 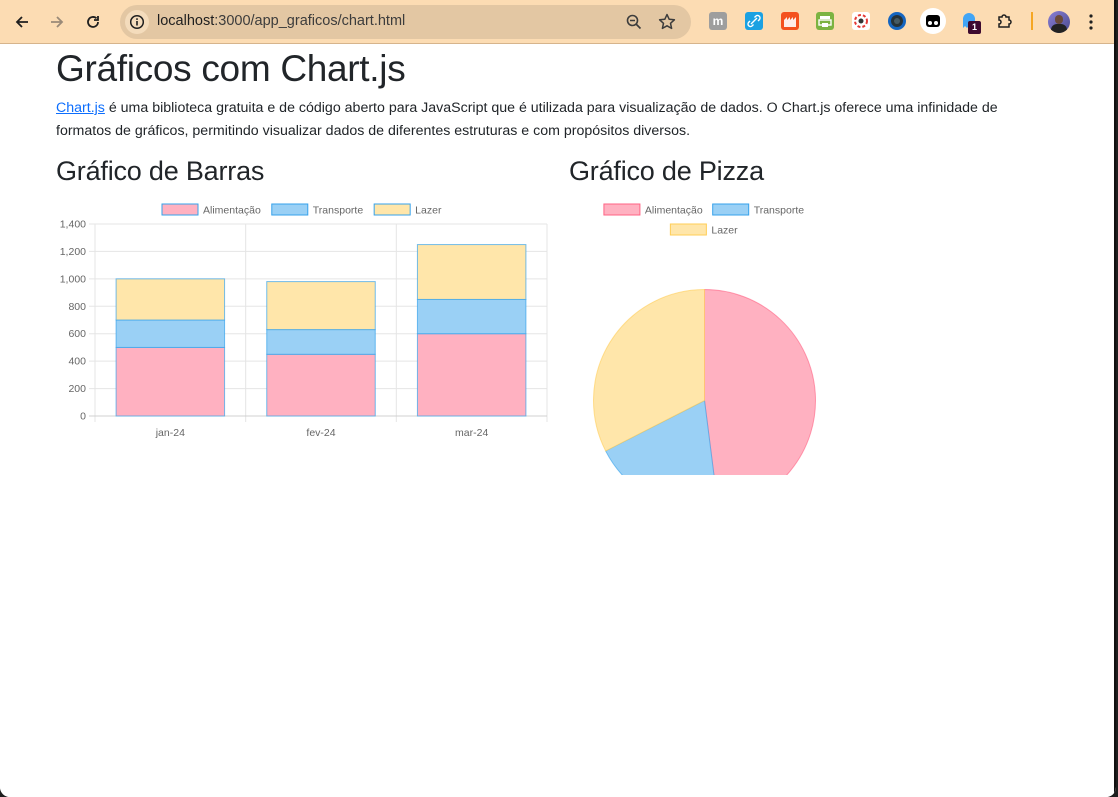 I want to click on bookmark-button, so click(x=667, y=24).